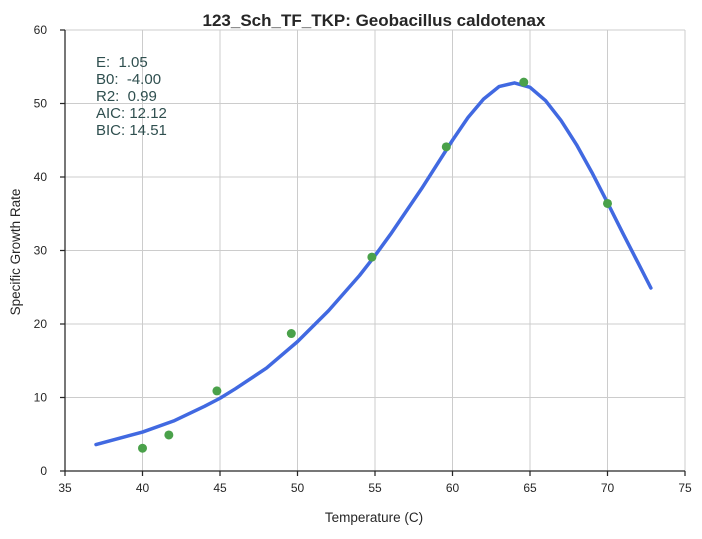  I want to click on x-tick-label: 50, so click(298, 488).